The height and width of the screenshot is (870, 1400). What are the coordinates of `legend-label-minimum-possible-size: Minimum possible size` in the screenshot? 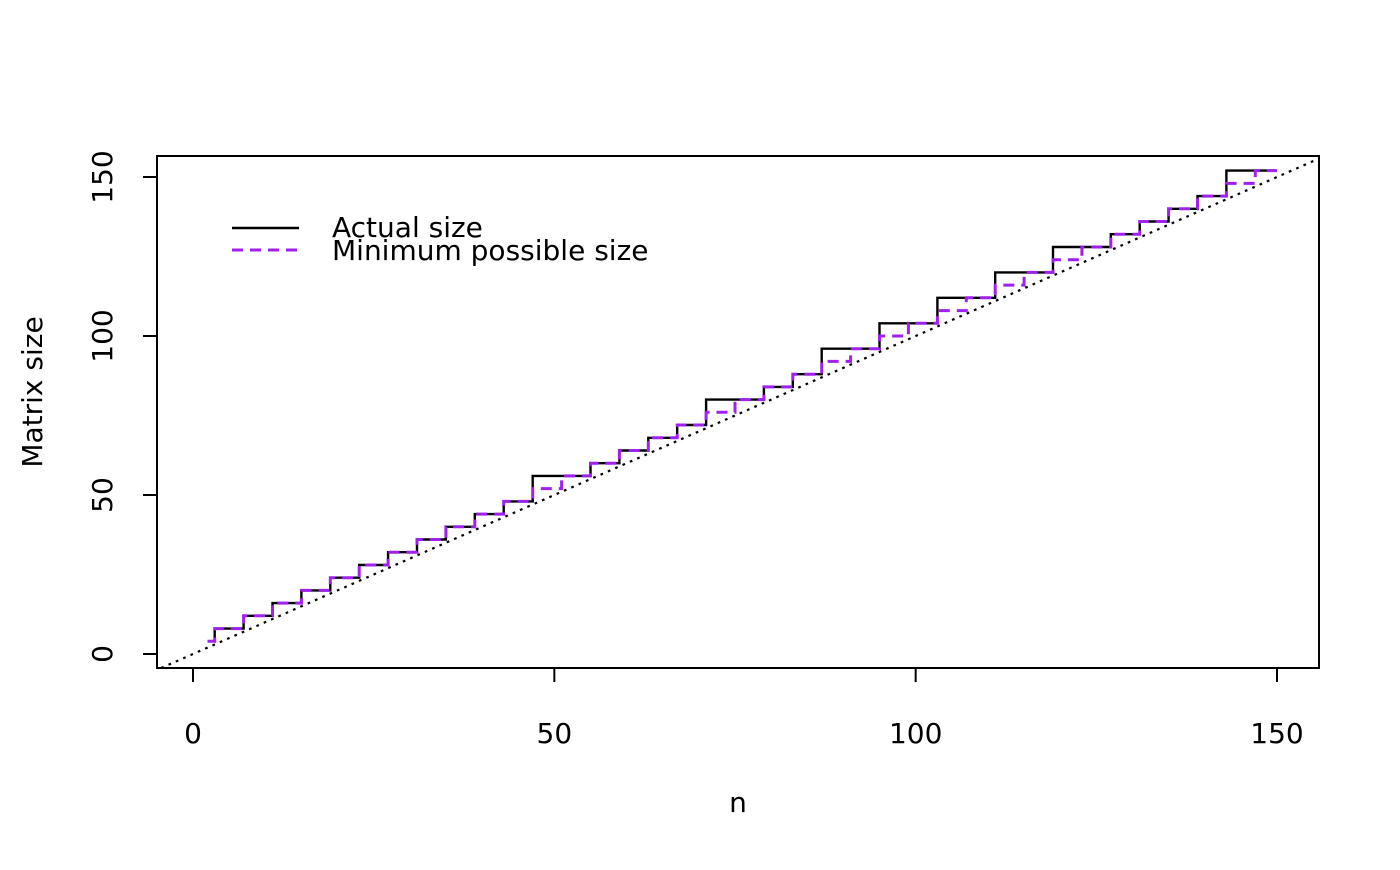 It's located at (490, 250).